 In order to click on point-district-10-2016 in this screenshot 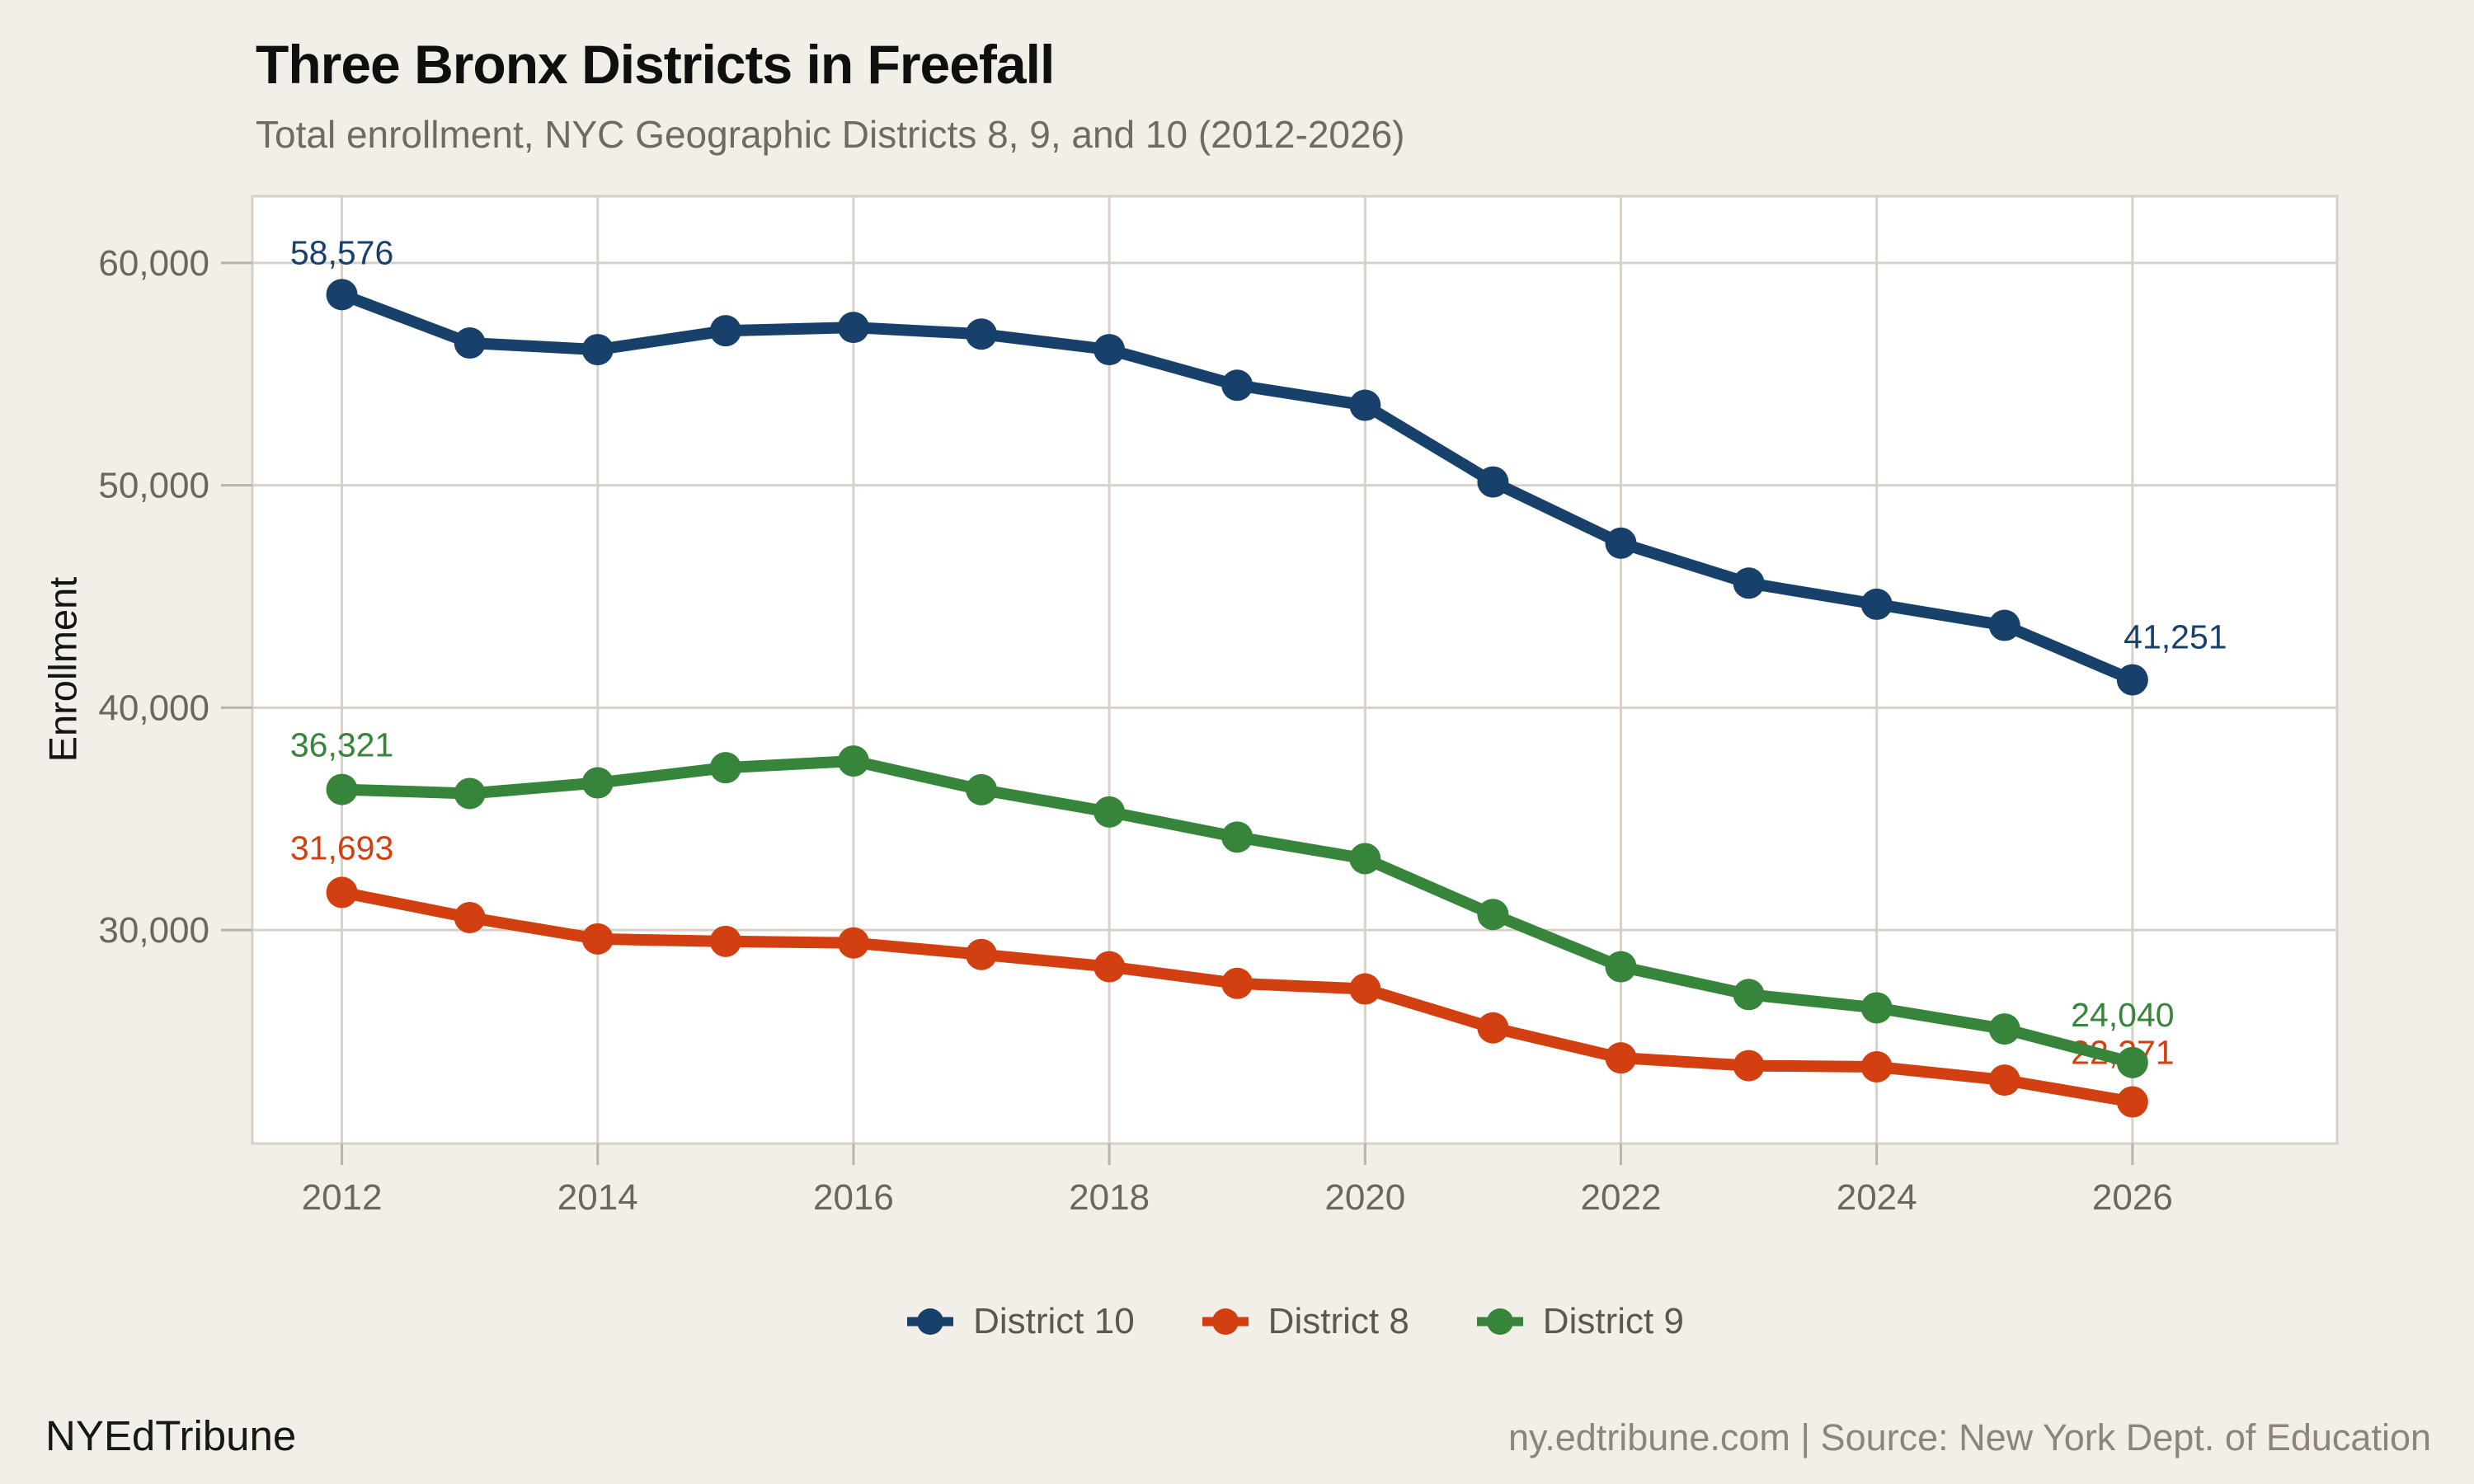, I will do `click(853, 328)`.